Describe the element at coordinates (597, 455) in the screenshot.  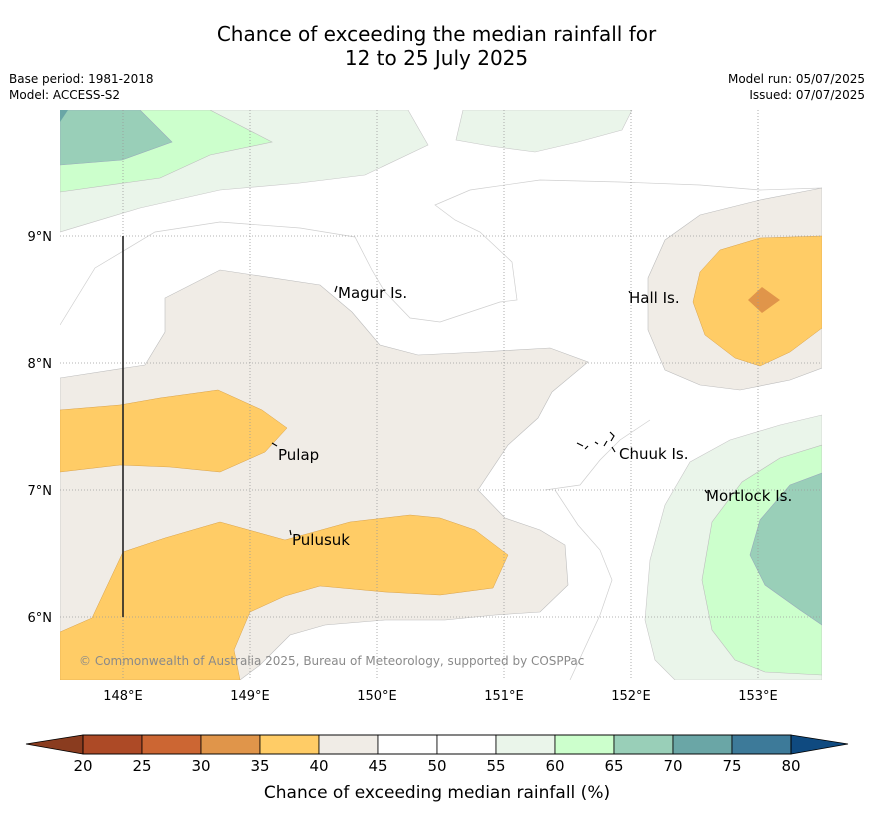
I see `contour-50-outline-east` at that location.